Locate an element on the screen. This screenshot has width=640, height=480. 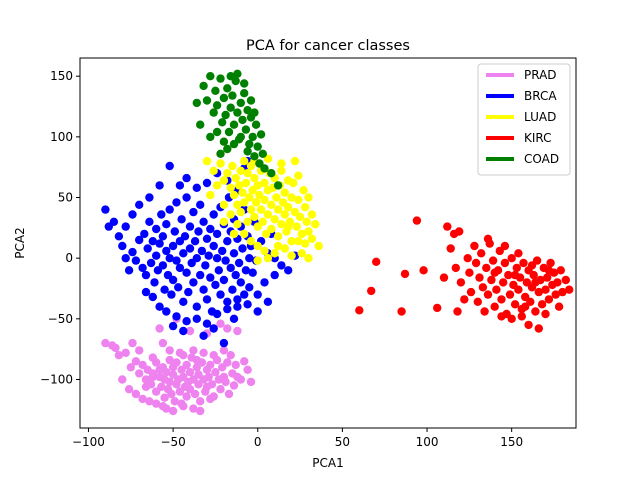
series-kirc is located at coordinates (464, 274).